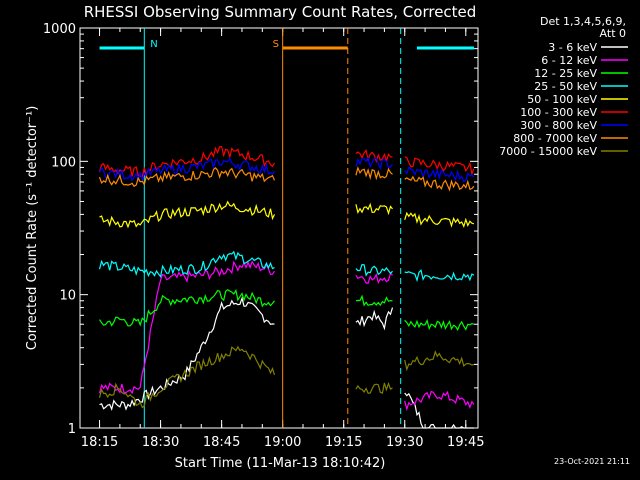 This screenshot has height=480, width=640. Describe the element at coordinates (343, 442) in the screenshot. I see `x-tick-label: 19:15` at that location.